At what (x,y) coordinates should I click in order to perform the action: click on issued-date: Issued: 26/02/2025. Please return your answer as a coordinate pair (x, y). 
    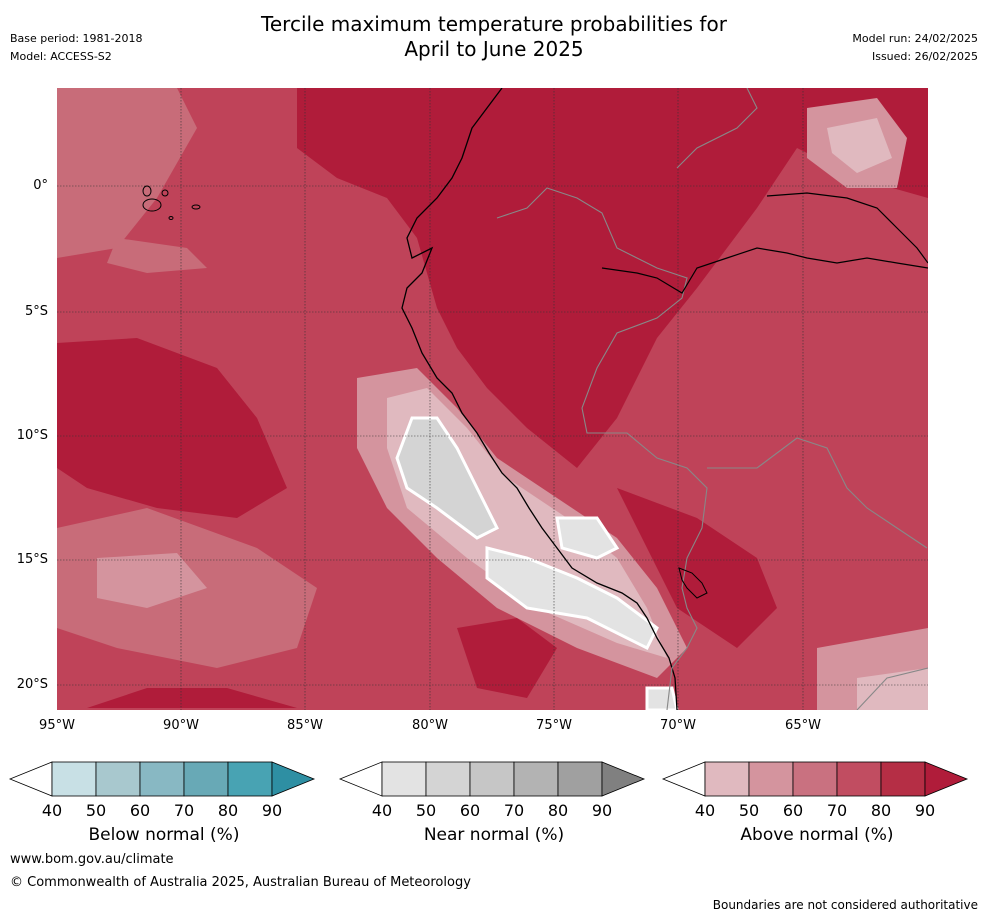
    Looking at the image, I should click on (924, 56).